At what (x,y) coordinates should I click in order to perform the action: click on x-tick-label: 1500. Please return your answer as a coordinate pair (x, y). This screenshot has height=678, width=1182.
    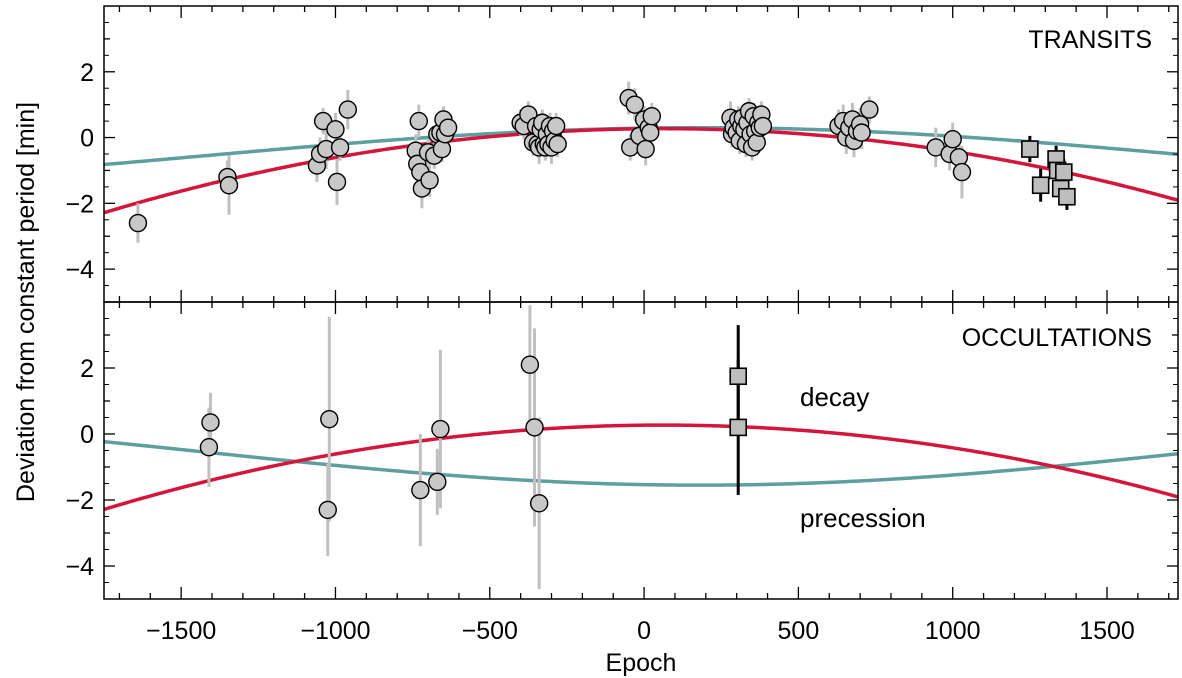
    Looking at the image, I should click on (1107, 631).